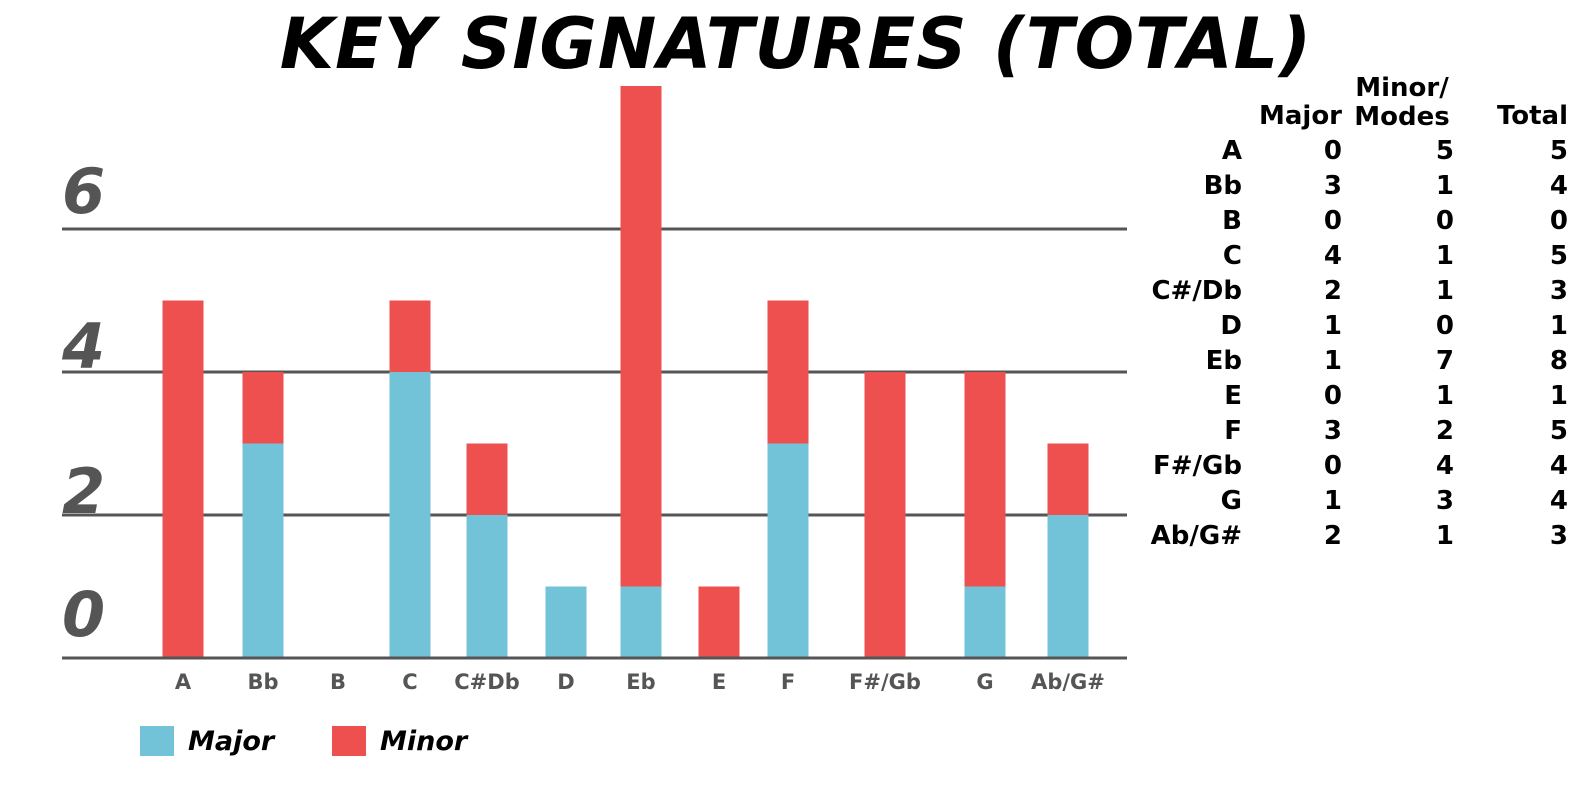  What do you see at coordinates (788, 682) in the screenshot?
I see `x-tick-label-8: F` at bounding box center [788, 682].